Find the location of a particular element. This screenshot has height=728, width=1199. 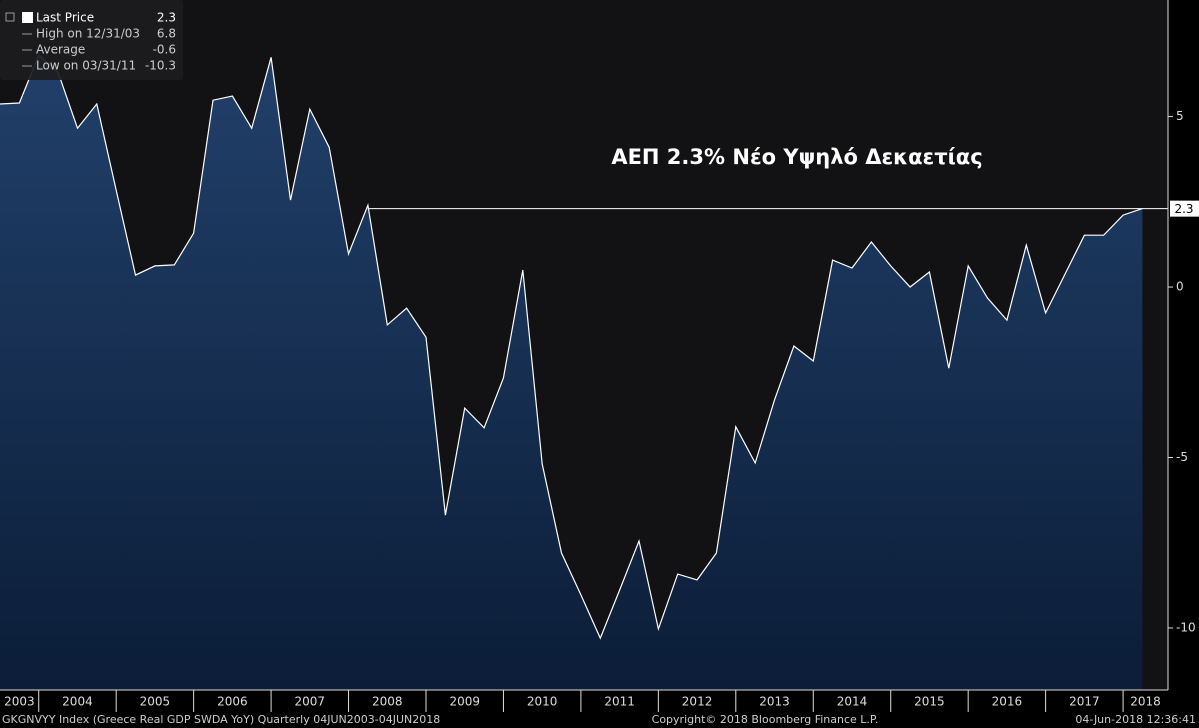

y-tick-label: -10 is located at coordinates (1186, 627).